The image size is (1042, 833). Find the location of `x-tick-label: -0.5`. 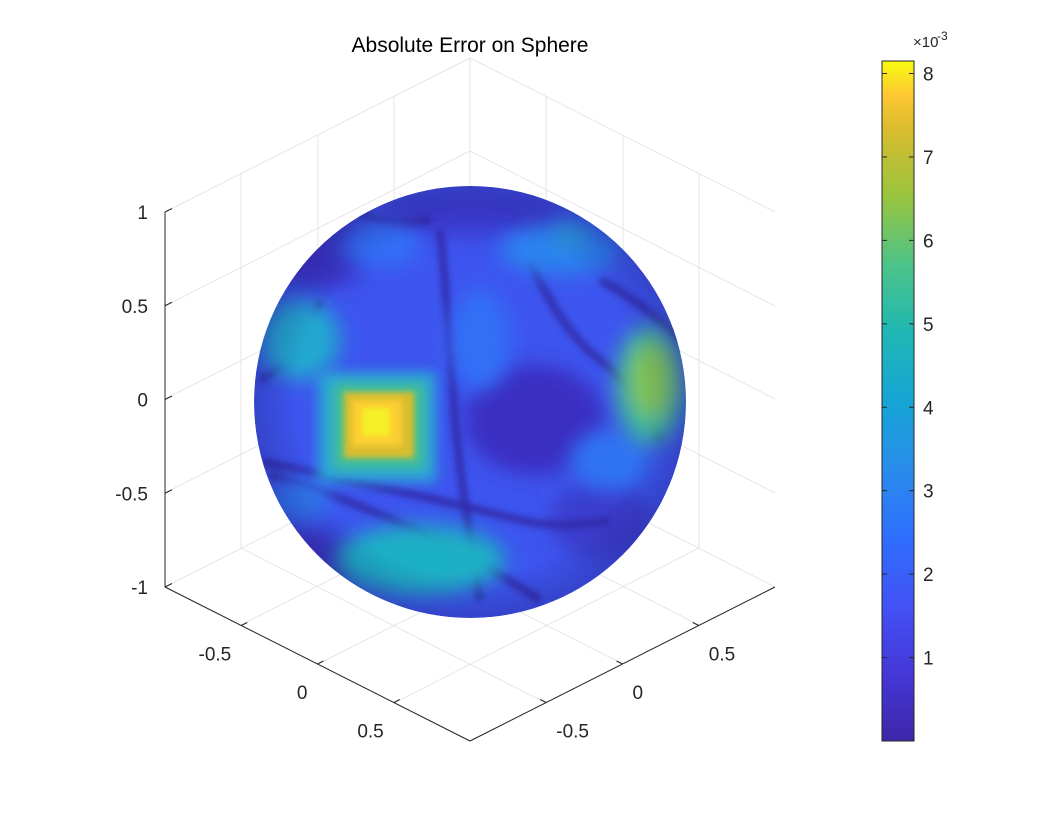

x-tick-label: -0.5 is located at coordinates (215, 655).